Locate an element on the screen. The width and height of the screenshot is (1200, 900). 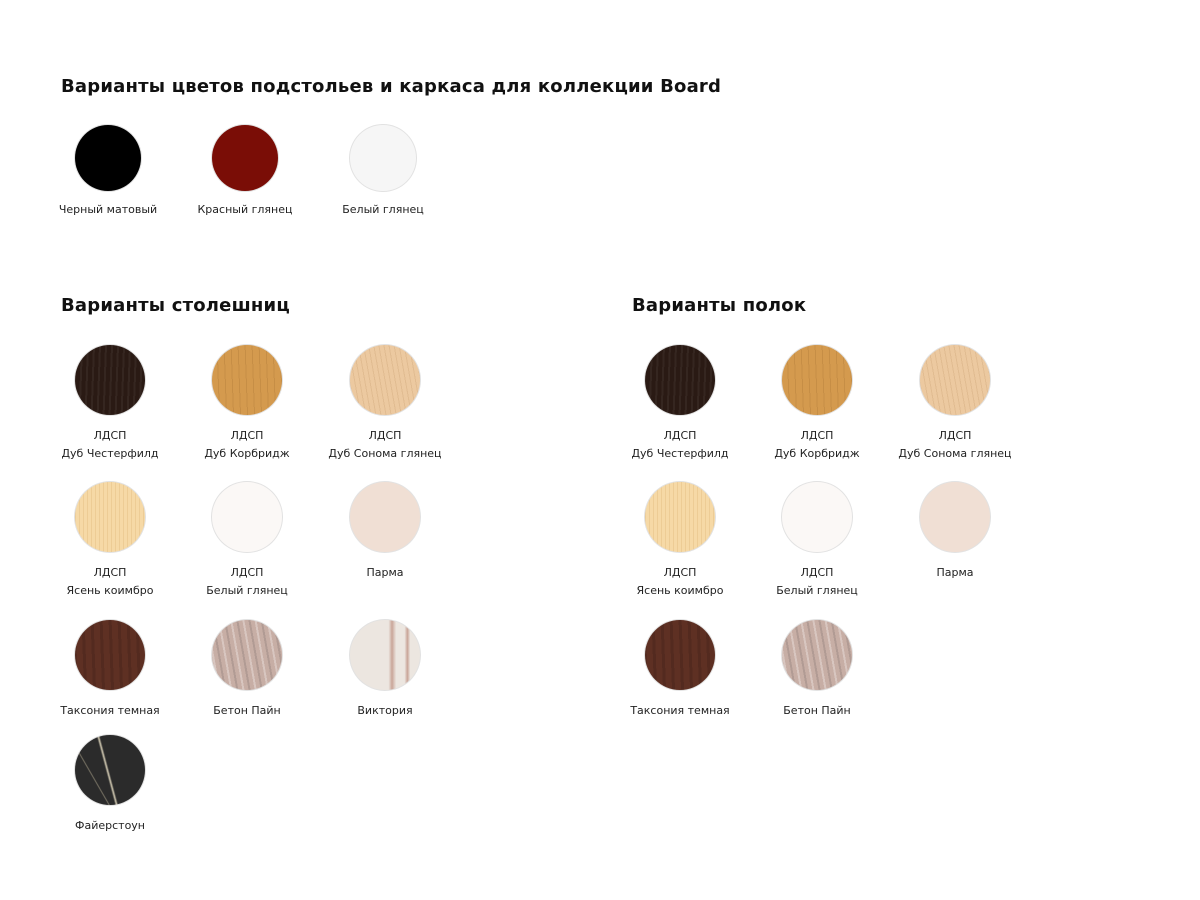
swatch-item: Красный глянец is located at coordinates (245, 172).